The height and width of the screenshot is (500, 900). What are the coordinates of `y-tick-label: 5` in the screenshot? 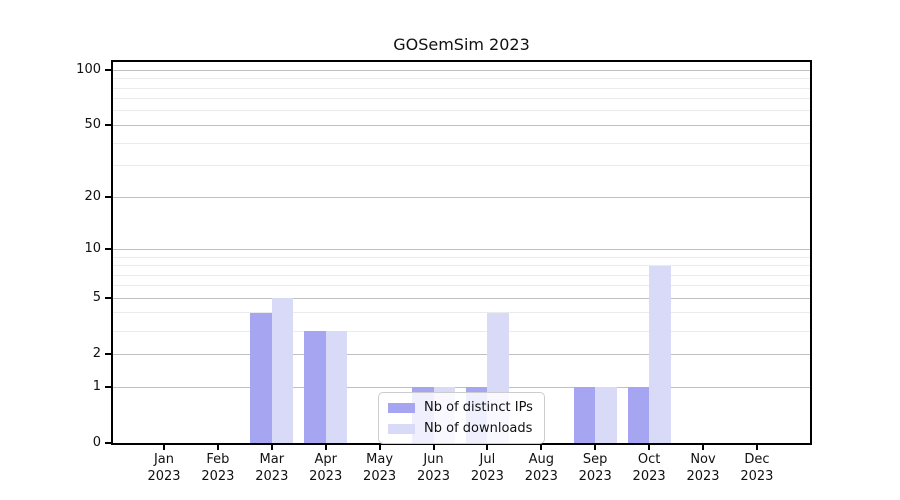 It's located at (96, 298).